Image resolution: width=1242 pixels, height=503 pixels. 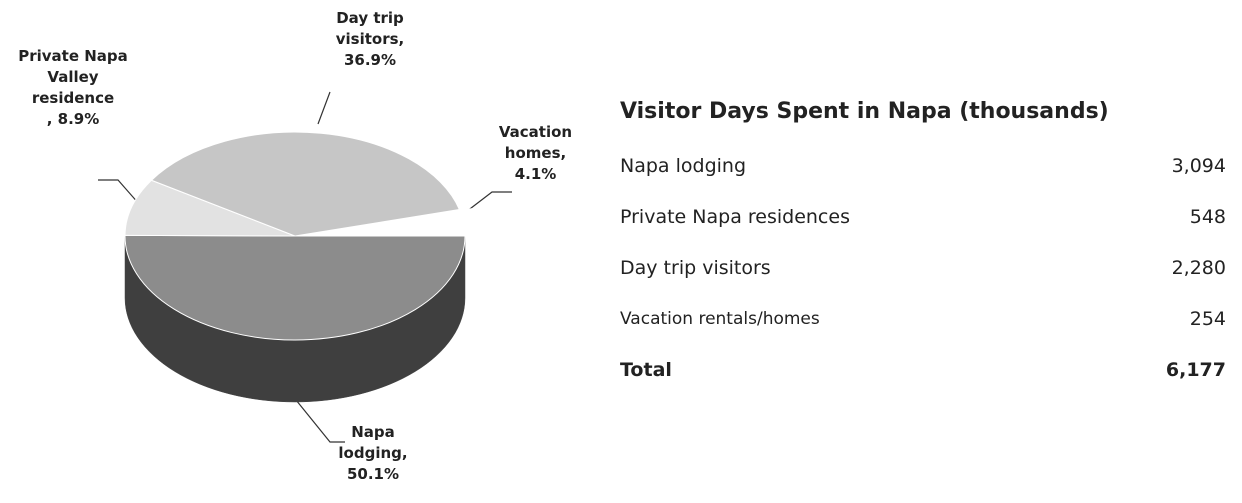 What do you see at coordinates (370, 28) in the screenshot?
I see `category-label: Day trip visitors,` at bounding box center [370, 28].